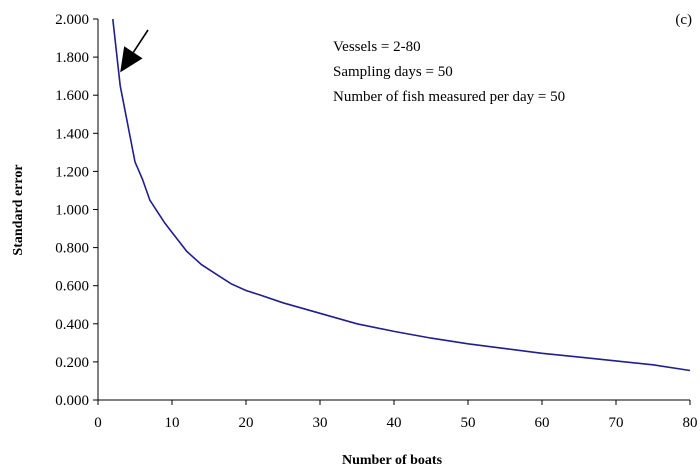 Image resolution: width=700 pixels, height=469 pixels. What do you see at coordinates (172, 423) in the screenshot?
I see `x-tick-label: 10` at bounding box center [172, 423].